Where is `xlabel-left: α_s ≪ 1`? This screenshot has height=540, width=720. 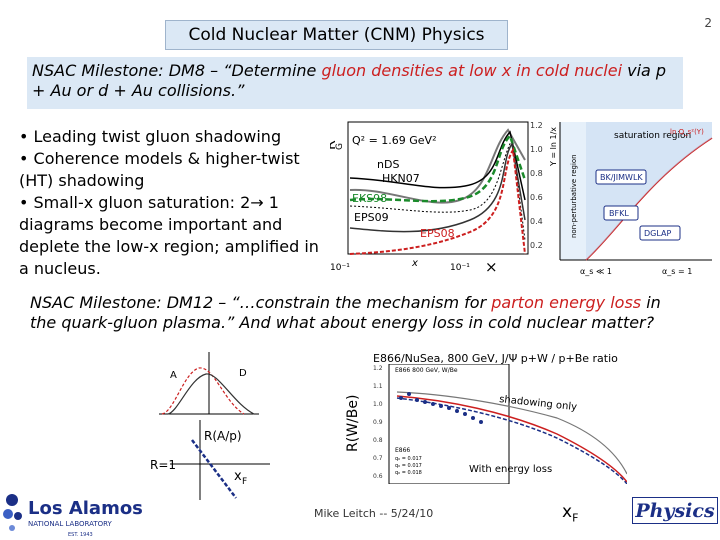
xlabel-left: α_s ≪ 1 is located at coordinates (596, 271).